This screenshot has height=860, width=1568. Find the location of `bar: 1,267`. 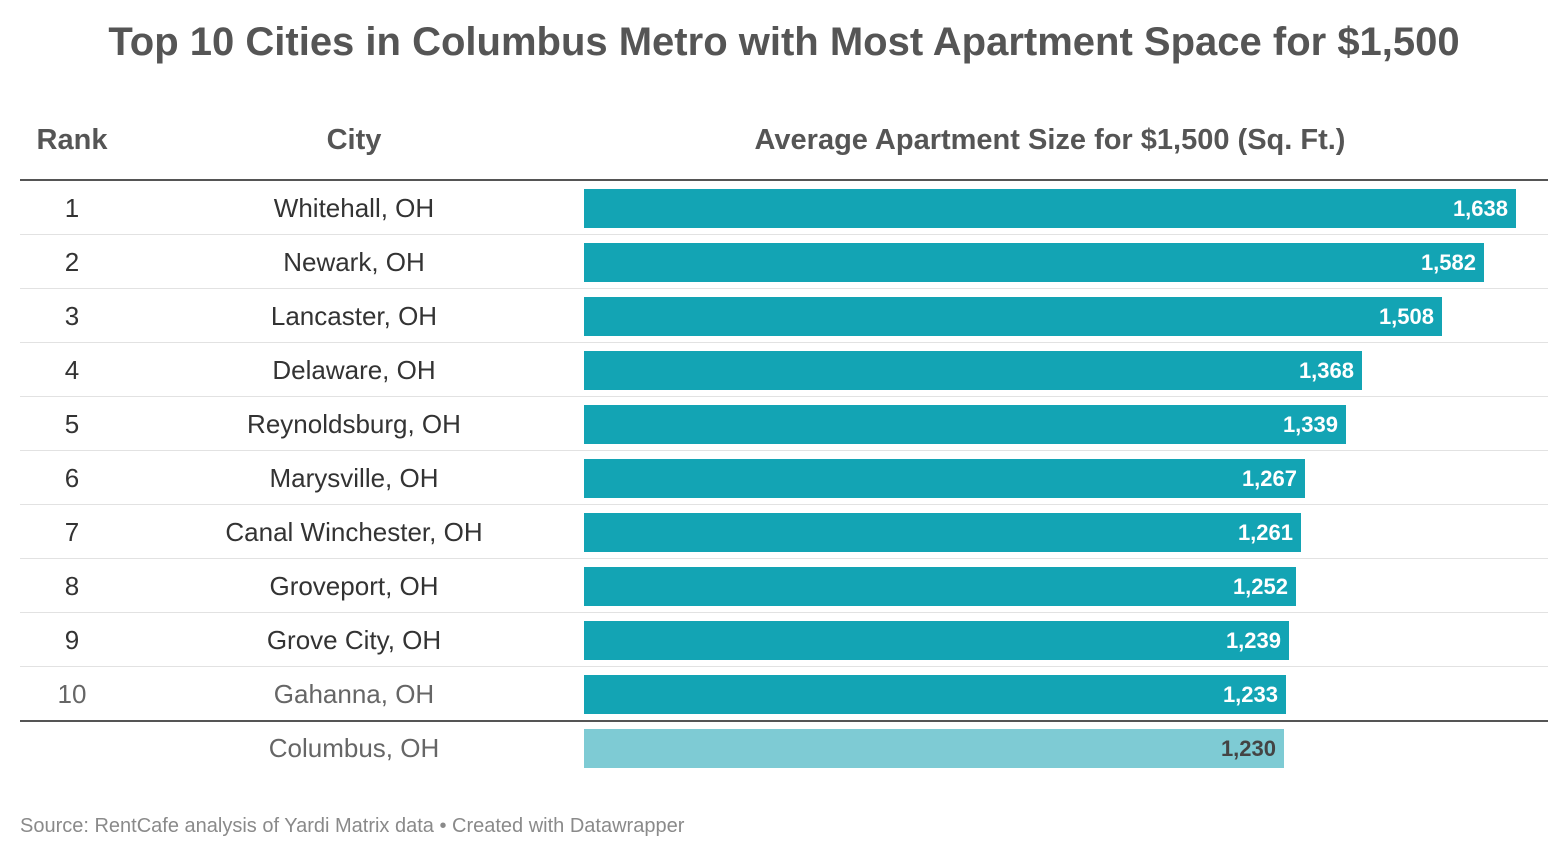

bar: 1,267 is located at coordinates (944, 478).